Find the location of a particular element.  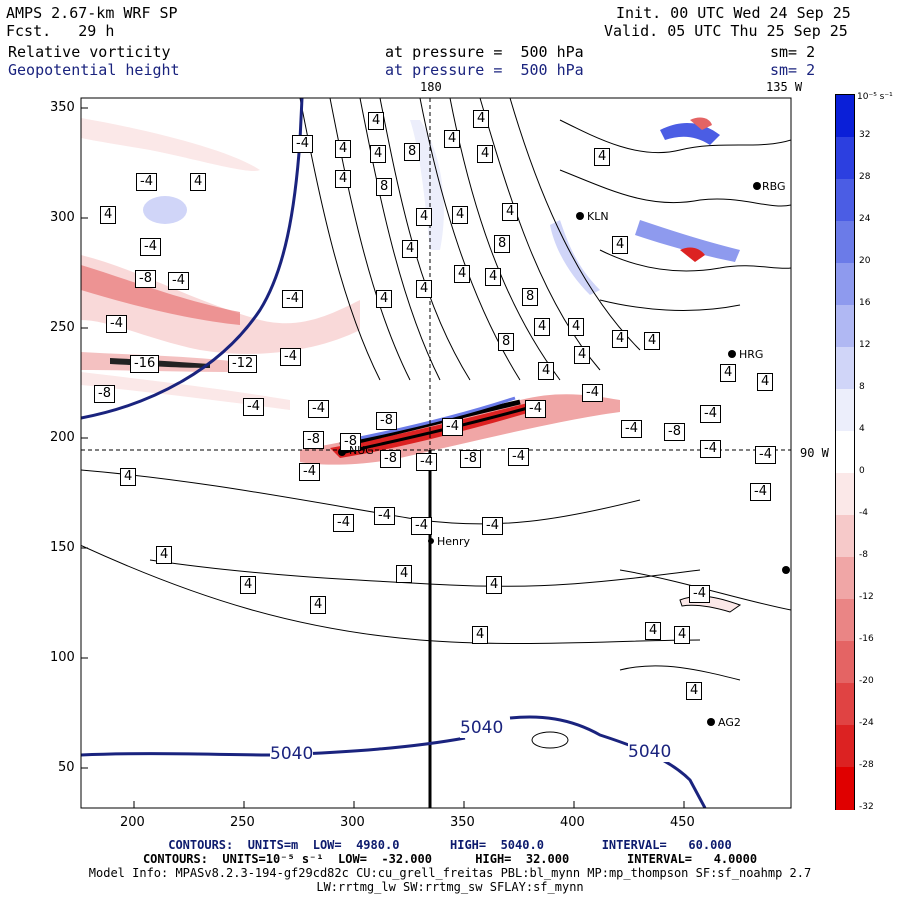

station-label: Henry is located at coordinates (454, 541).